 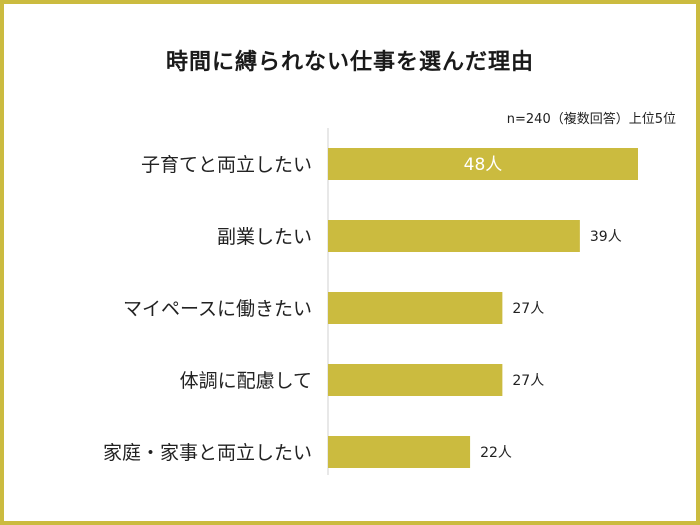 I want to click on data-label: 22人, so click(x=496, y=453).